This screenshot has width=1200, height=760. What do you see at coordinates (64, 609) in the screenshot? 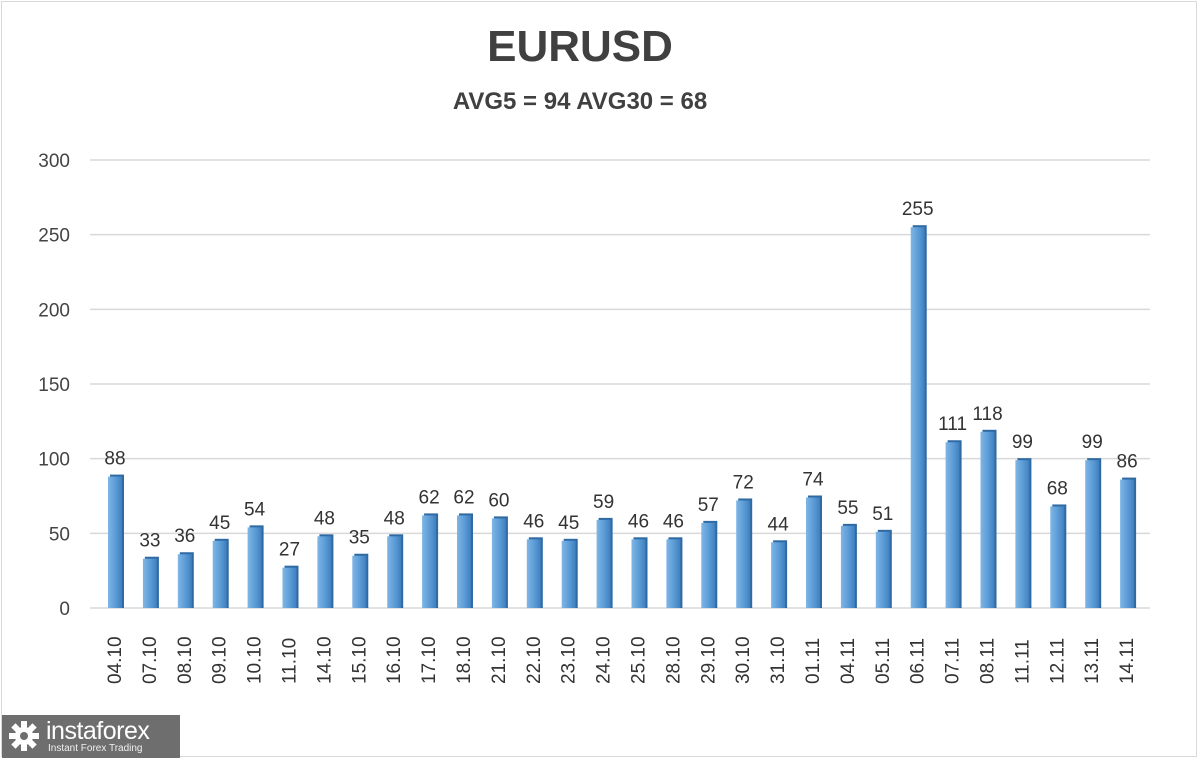
I see `y-tick-label: 0` at bounding box center [64, 609].